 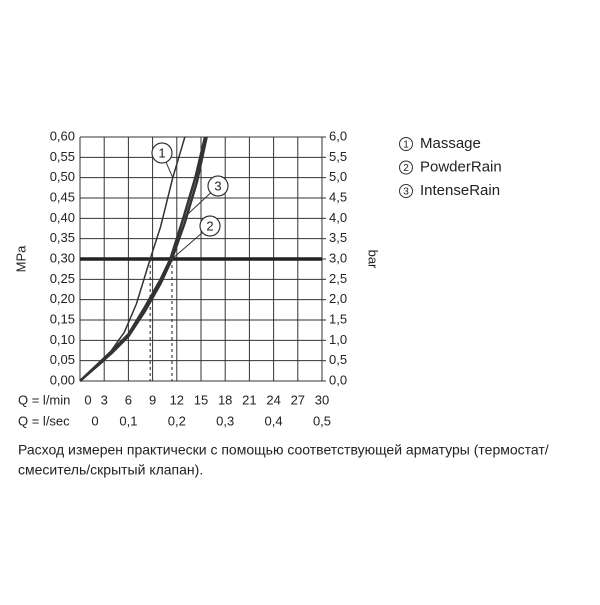 What do you see at coordinates (225, 399) in the screenshot?
I see `x-tick-label: 18` at bounding box center [225, 399].